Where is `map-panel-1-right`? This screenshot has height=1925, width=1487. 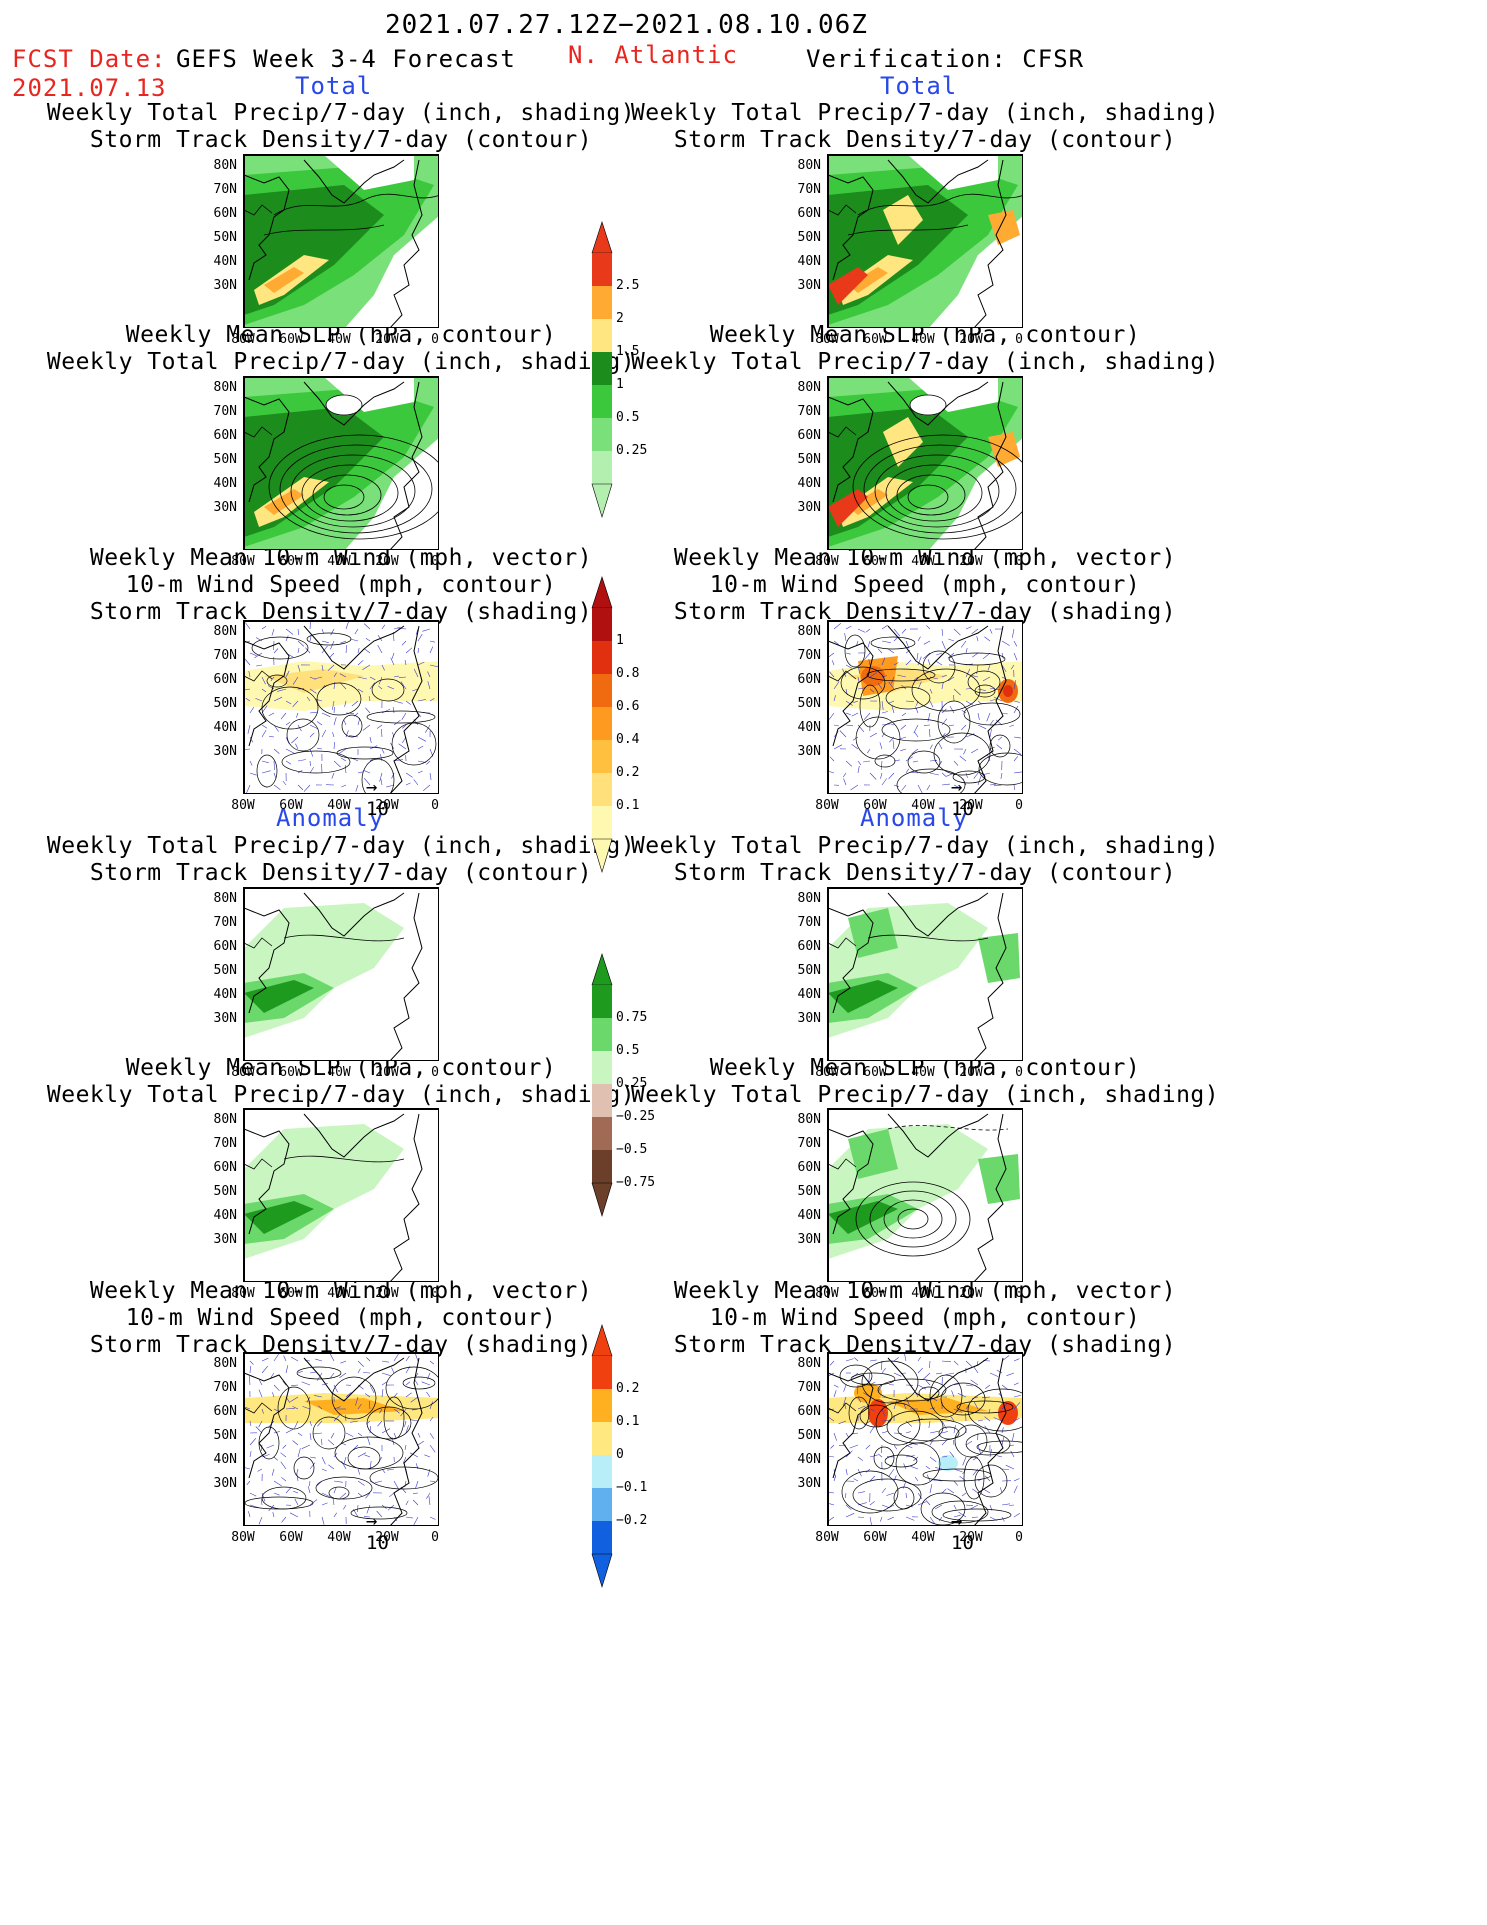 map-panel-1-right is located at coordinates (925, 241).